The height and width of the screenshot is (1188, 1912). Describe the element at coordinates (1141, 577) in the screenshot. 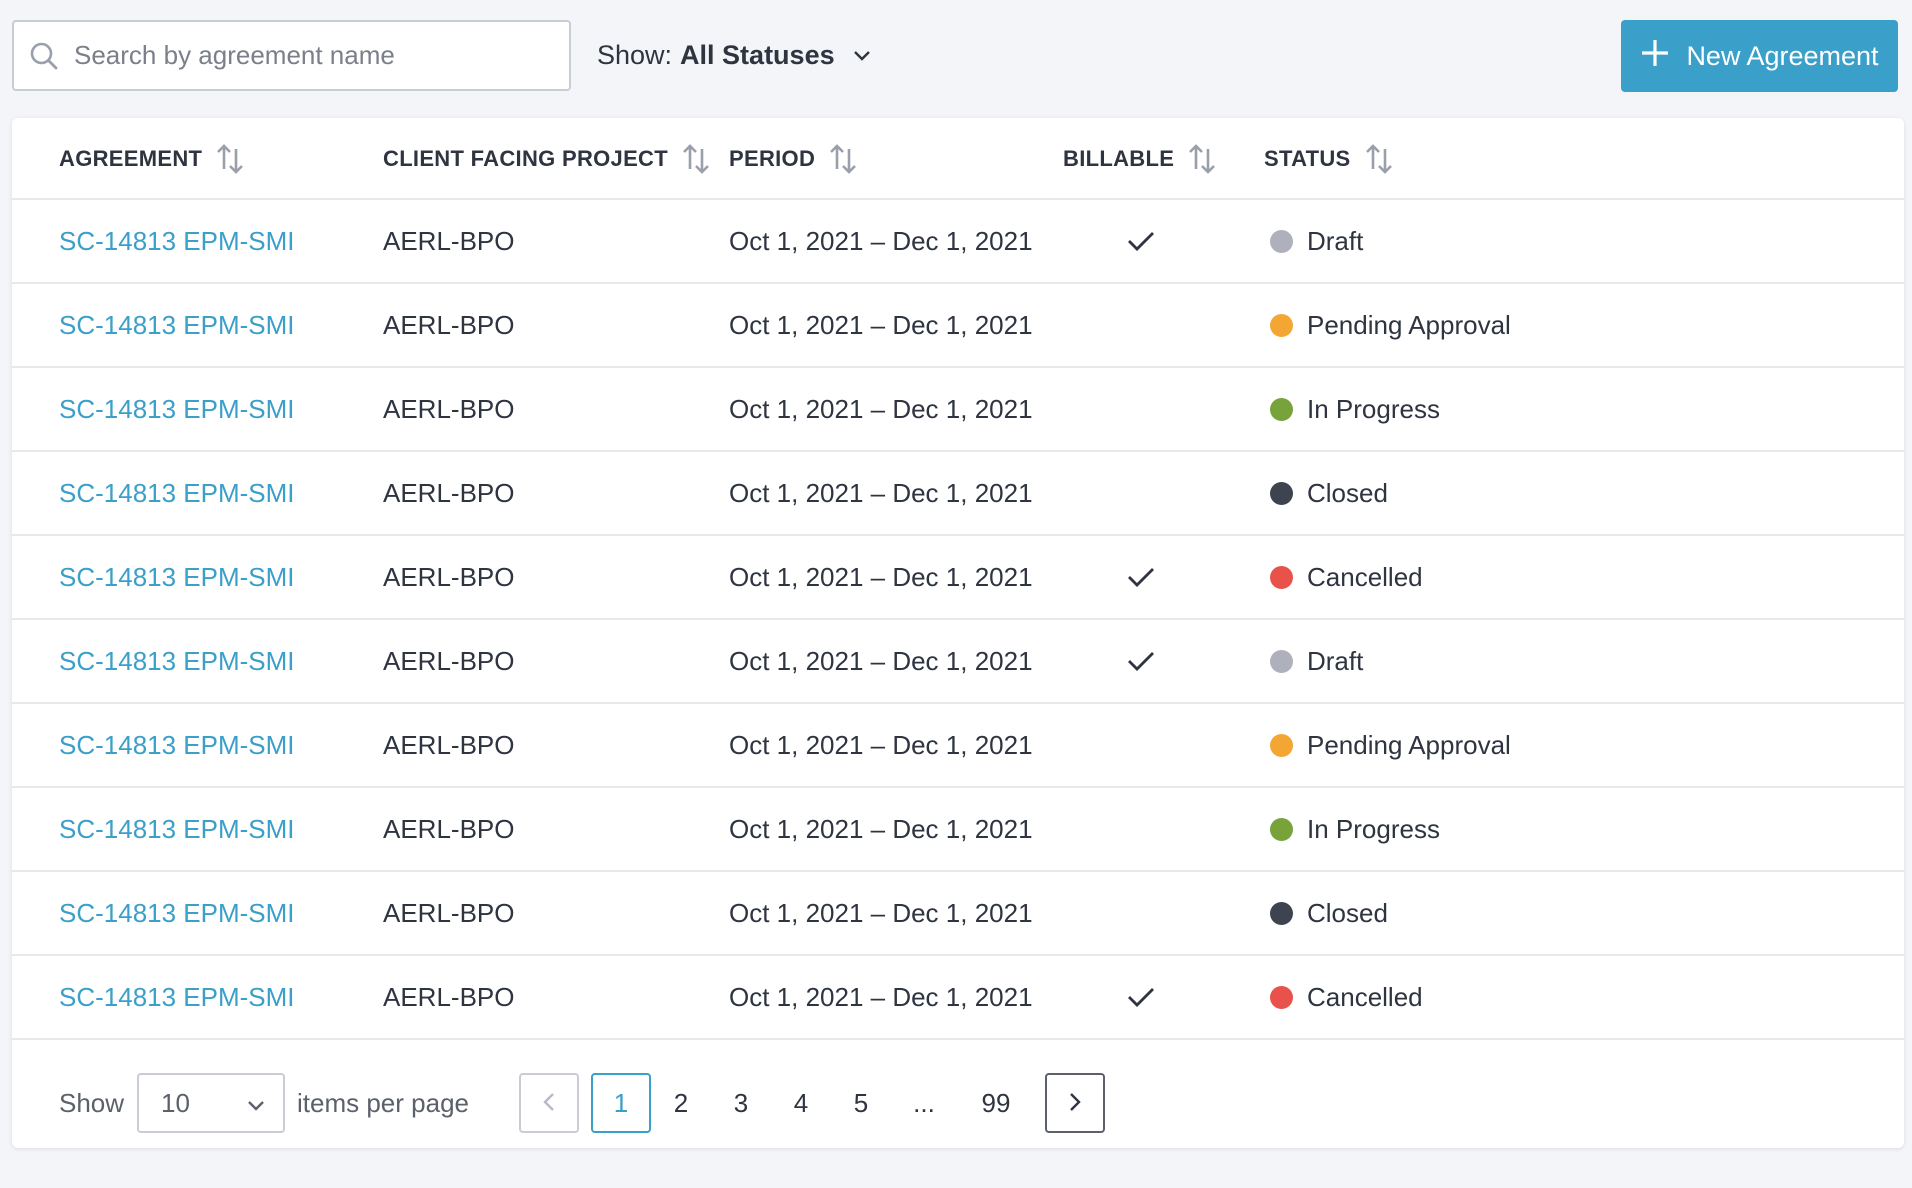

I see `billable-cell` at that location.